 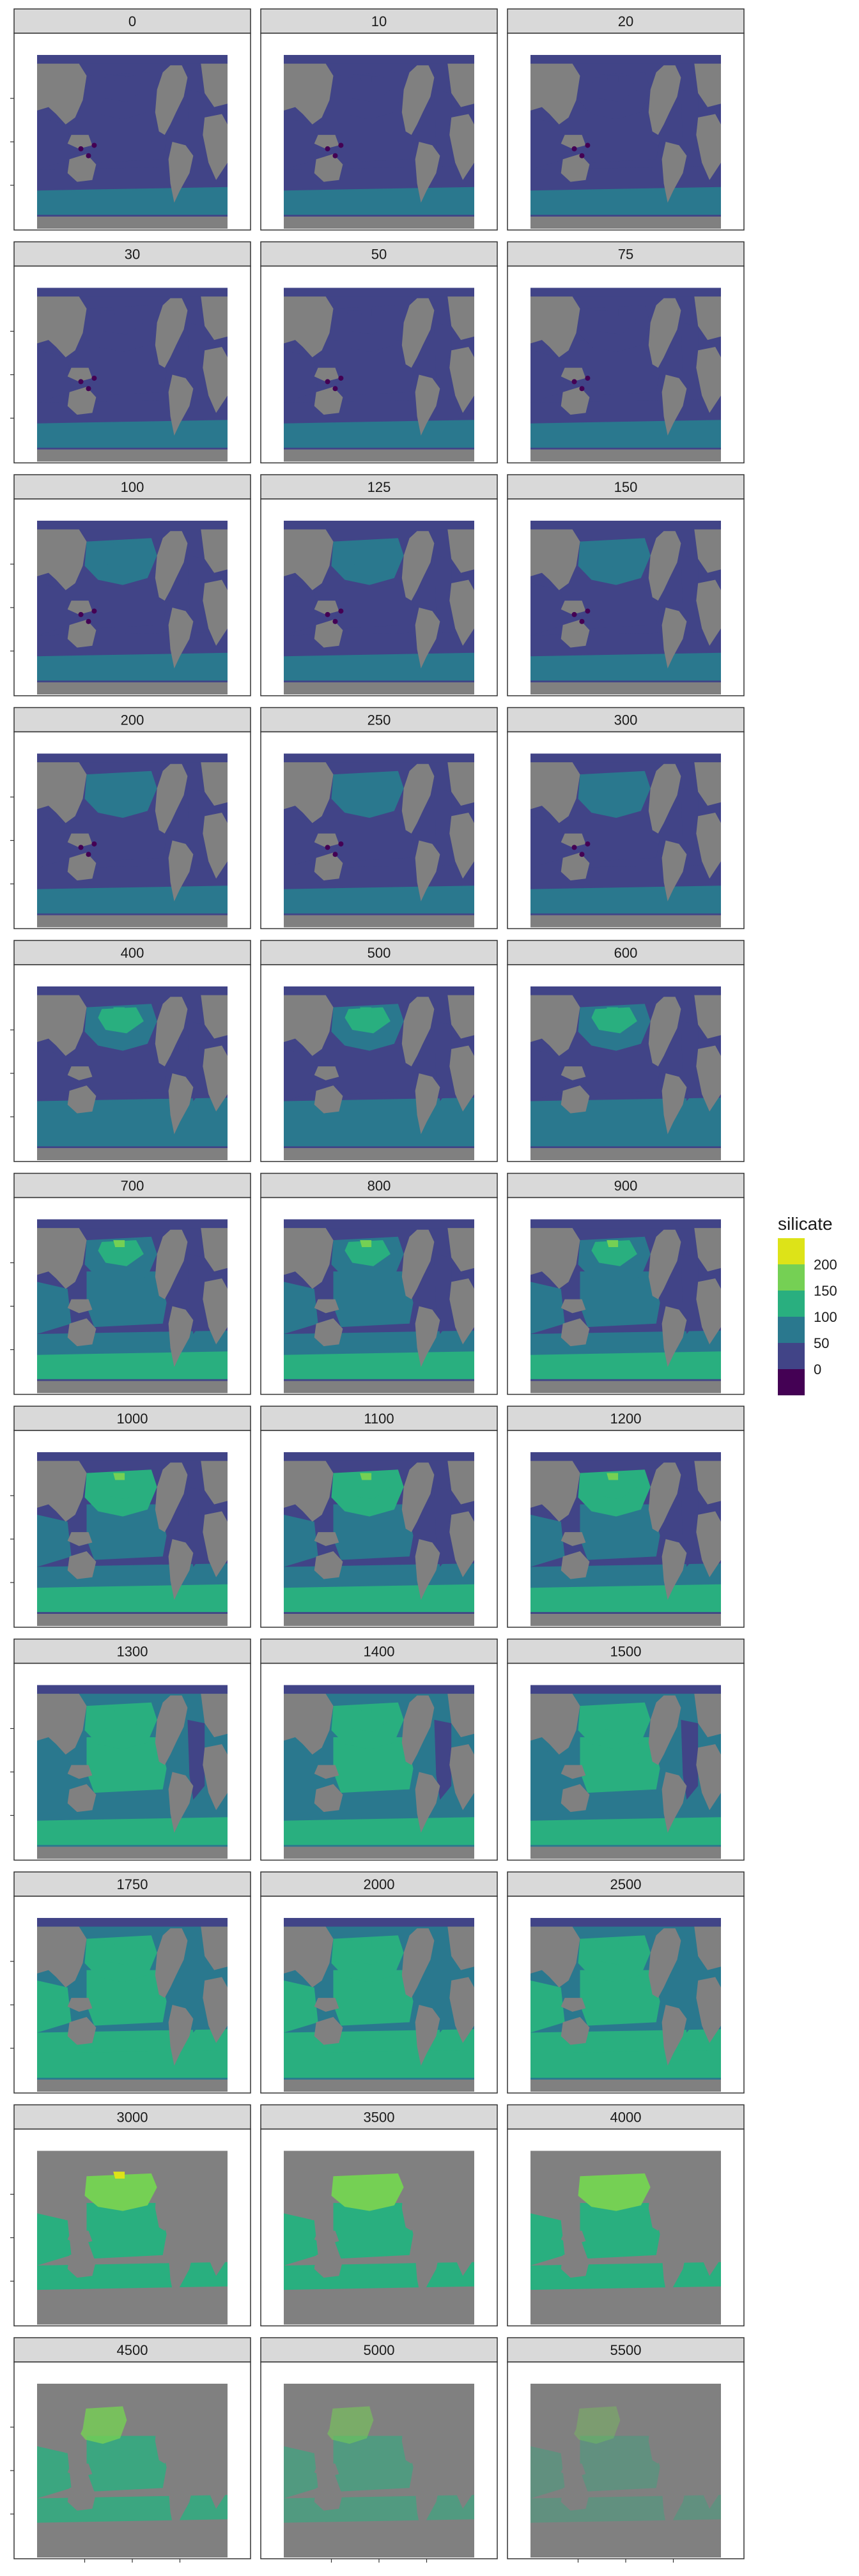 I want to click on facet-panel: 1000, so click(x=130, y=1517).